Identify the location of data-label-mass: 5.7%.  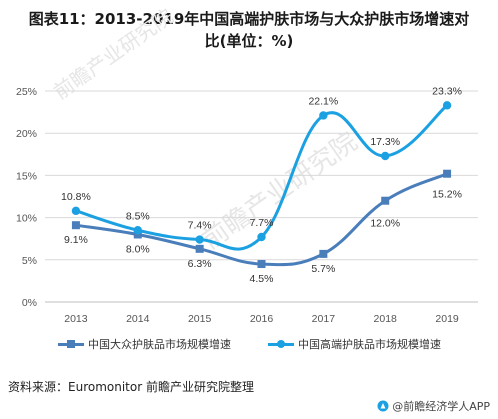
(323, 269).